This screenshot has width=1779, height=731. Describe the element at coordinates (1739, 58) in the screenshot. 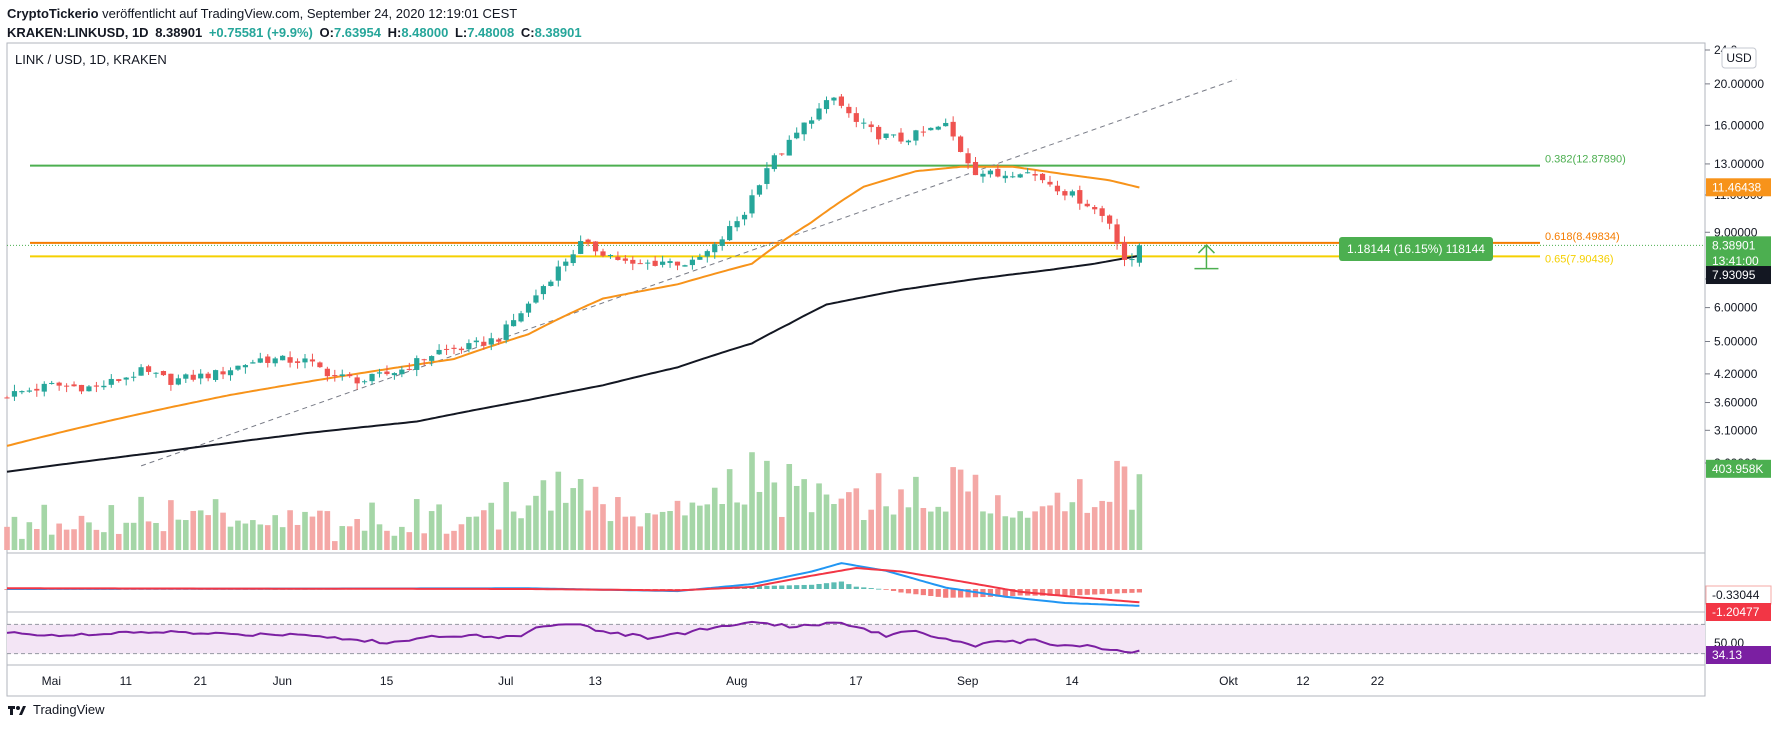

I see `currency-button: USD` at that location.